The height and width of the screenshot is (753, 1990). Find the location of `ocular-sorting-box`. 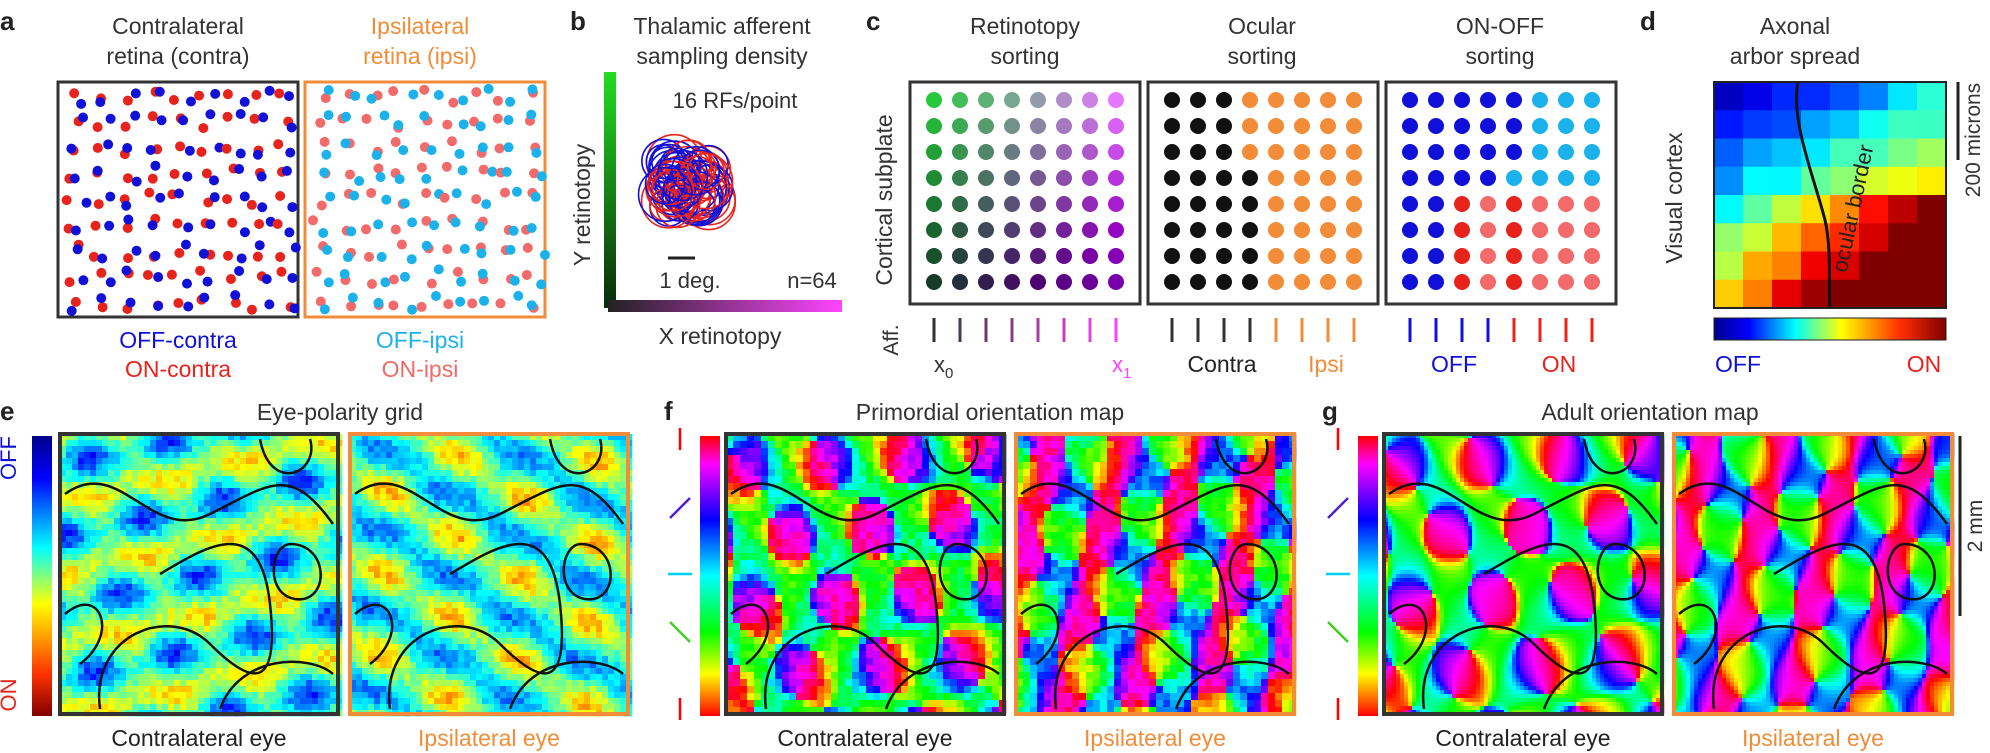

ocular-sorting-box is located at coordinates (1263, 193).